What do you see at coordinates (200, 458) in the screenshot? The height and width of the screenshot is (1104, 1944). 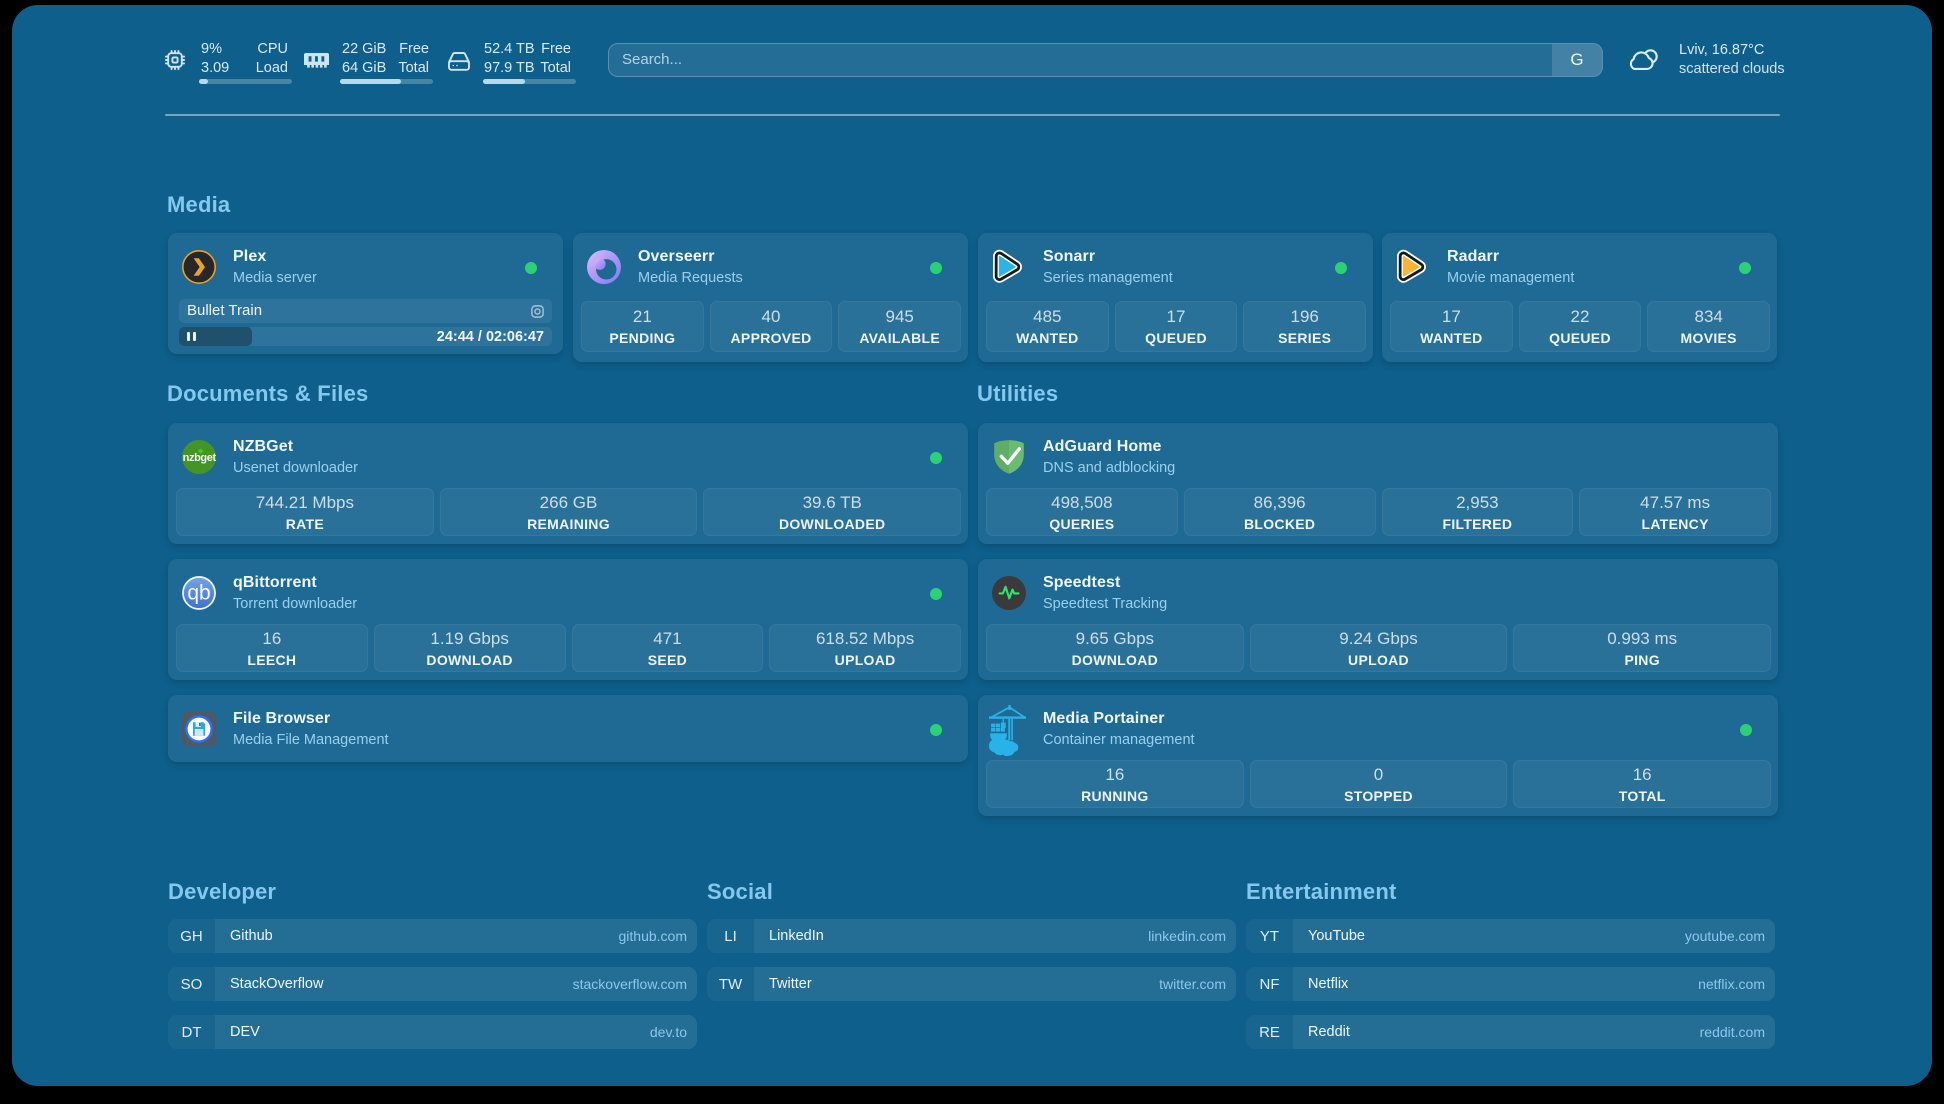 I see `svg-text: nzbget` at bounding box center [200, 458].